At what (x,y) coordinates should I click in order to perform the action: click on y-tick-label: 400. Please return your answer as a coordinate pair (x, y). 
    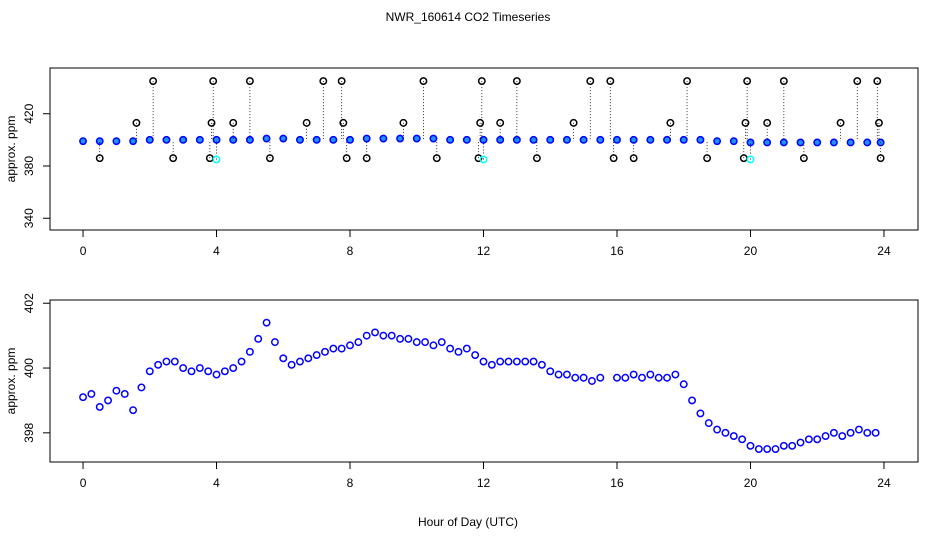
    Looking at the image, I should click on (29, 368).